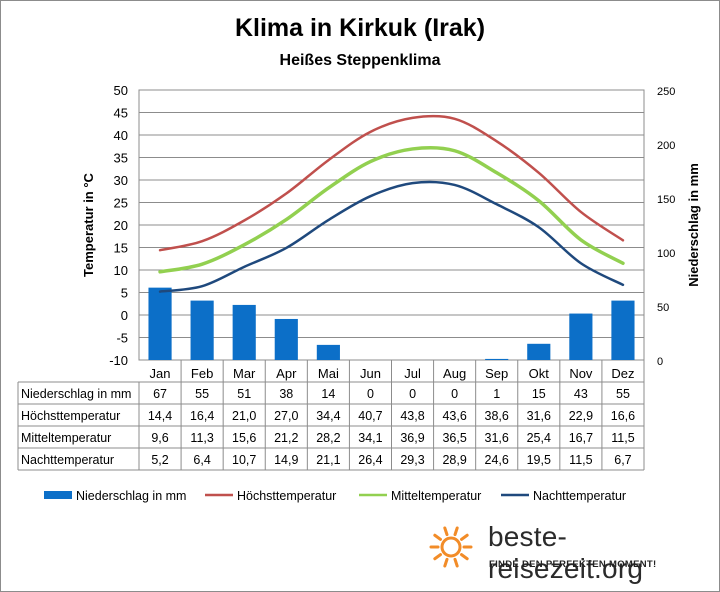 Image resolution: width=720 pixels, height=592 pixels. What do you see at coordinates (244, 416) in the screenshot?
I see `table-cell: 21,0` at bounding box center [244, 416].